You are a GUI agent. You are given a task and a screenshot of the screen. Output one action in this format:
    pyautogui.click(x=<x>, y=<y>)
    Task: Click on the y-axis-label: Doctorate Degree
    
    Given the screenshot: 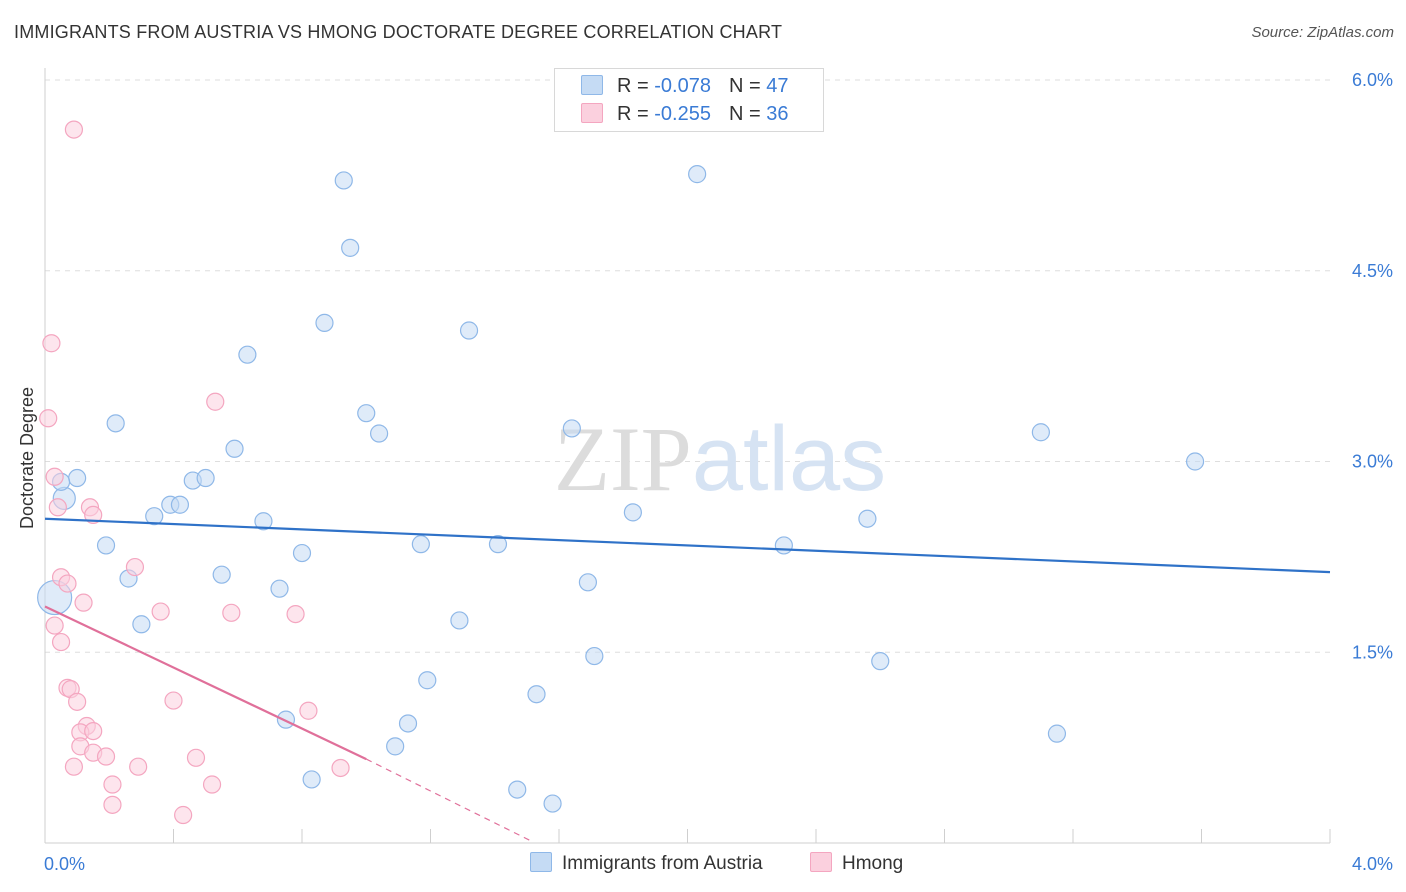 What is the action you would take?
    pyautogui.click(x=27, y=458)
    